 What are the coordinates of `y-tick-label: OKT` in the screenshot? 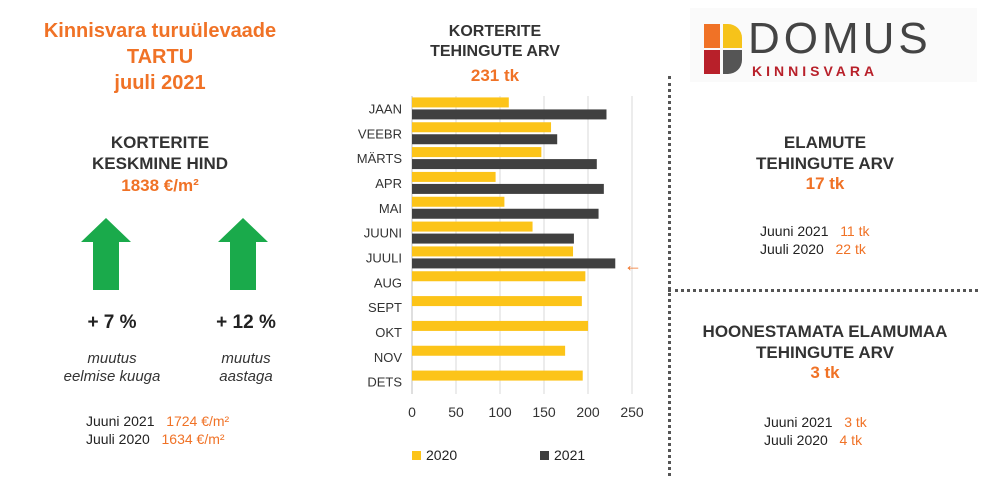 It's located at (388, 332).